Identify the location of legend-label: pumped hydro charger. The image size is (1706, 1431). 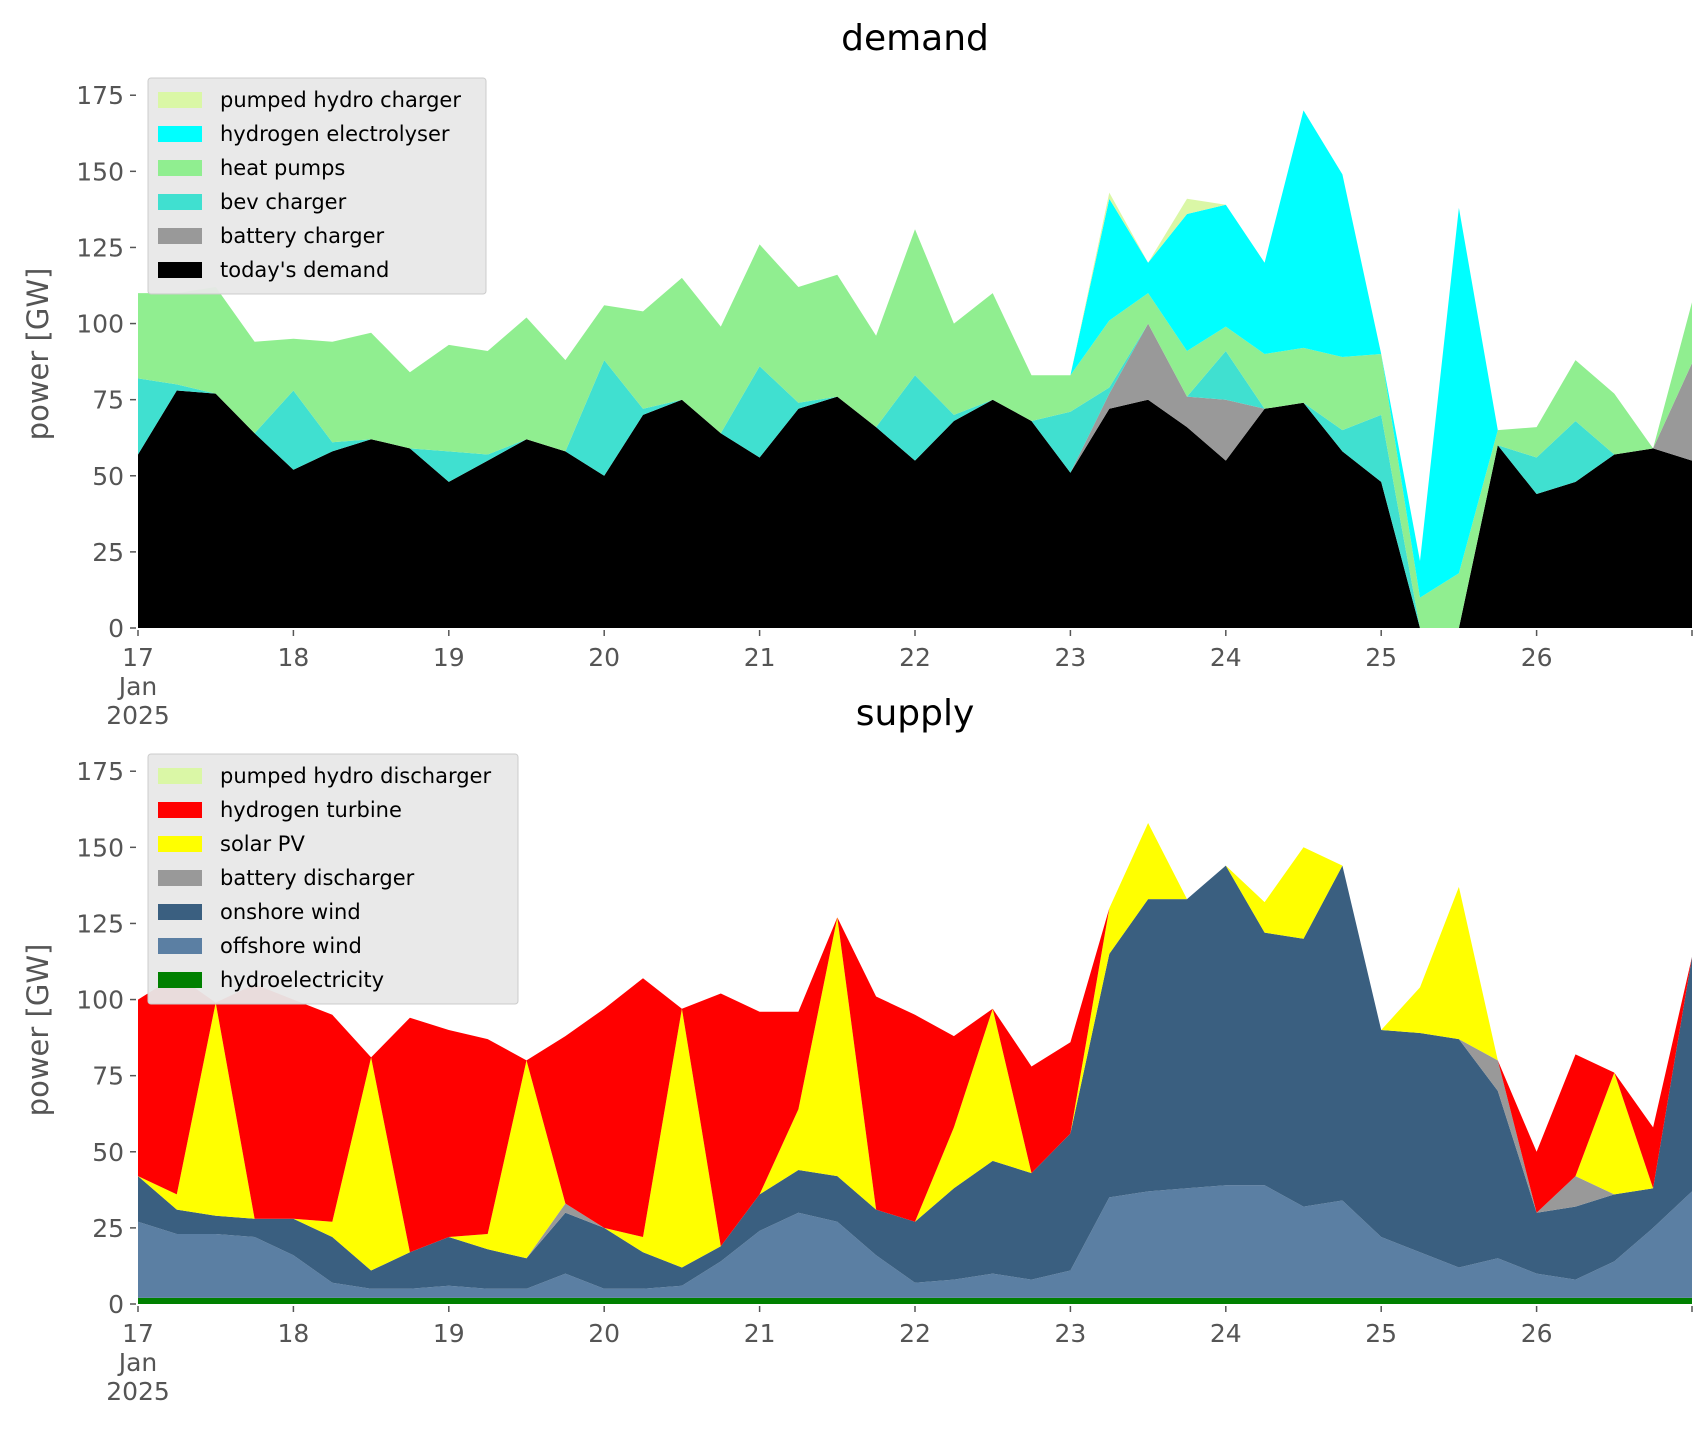
(340, 100).